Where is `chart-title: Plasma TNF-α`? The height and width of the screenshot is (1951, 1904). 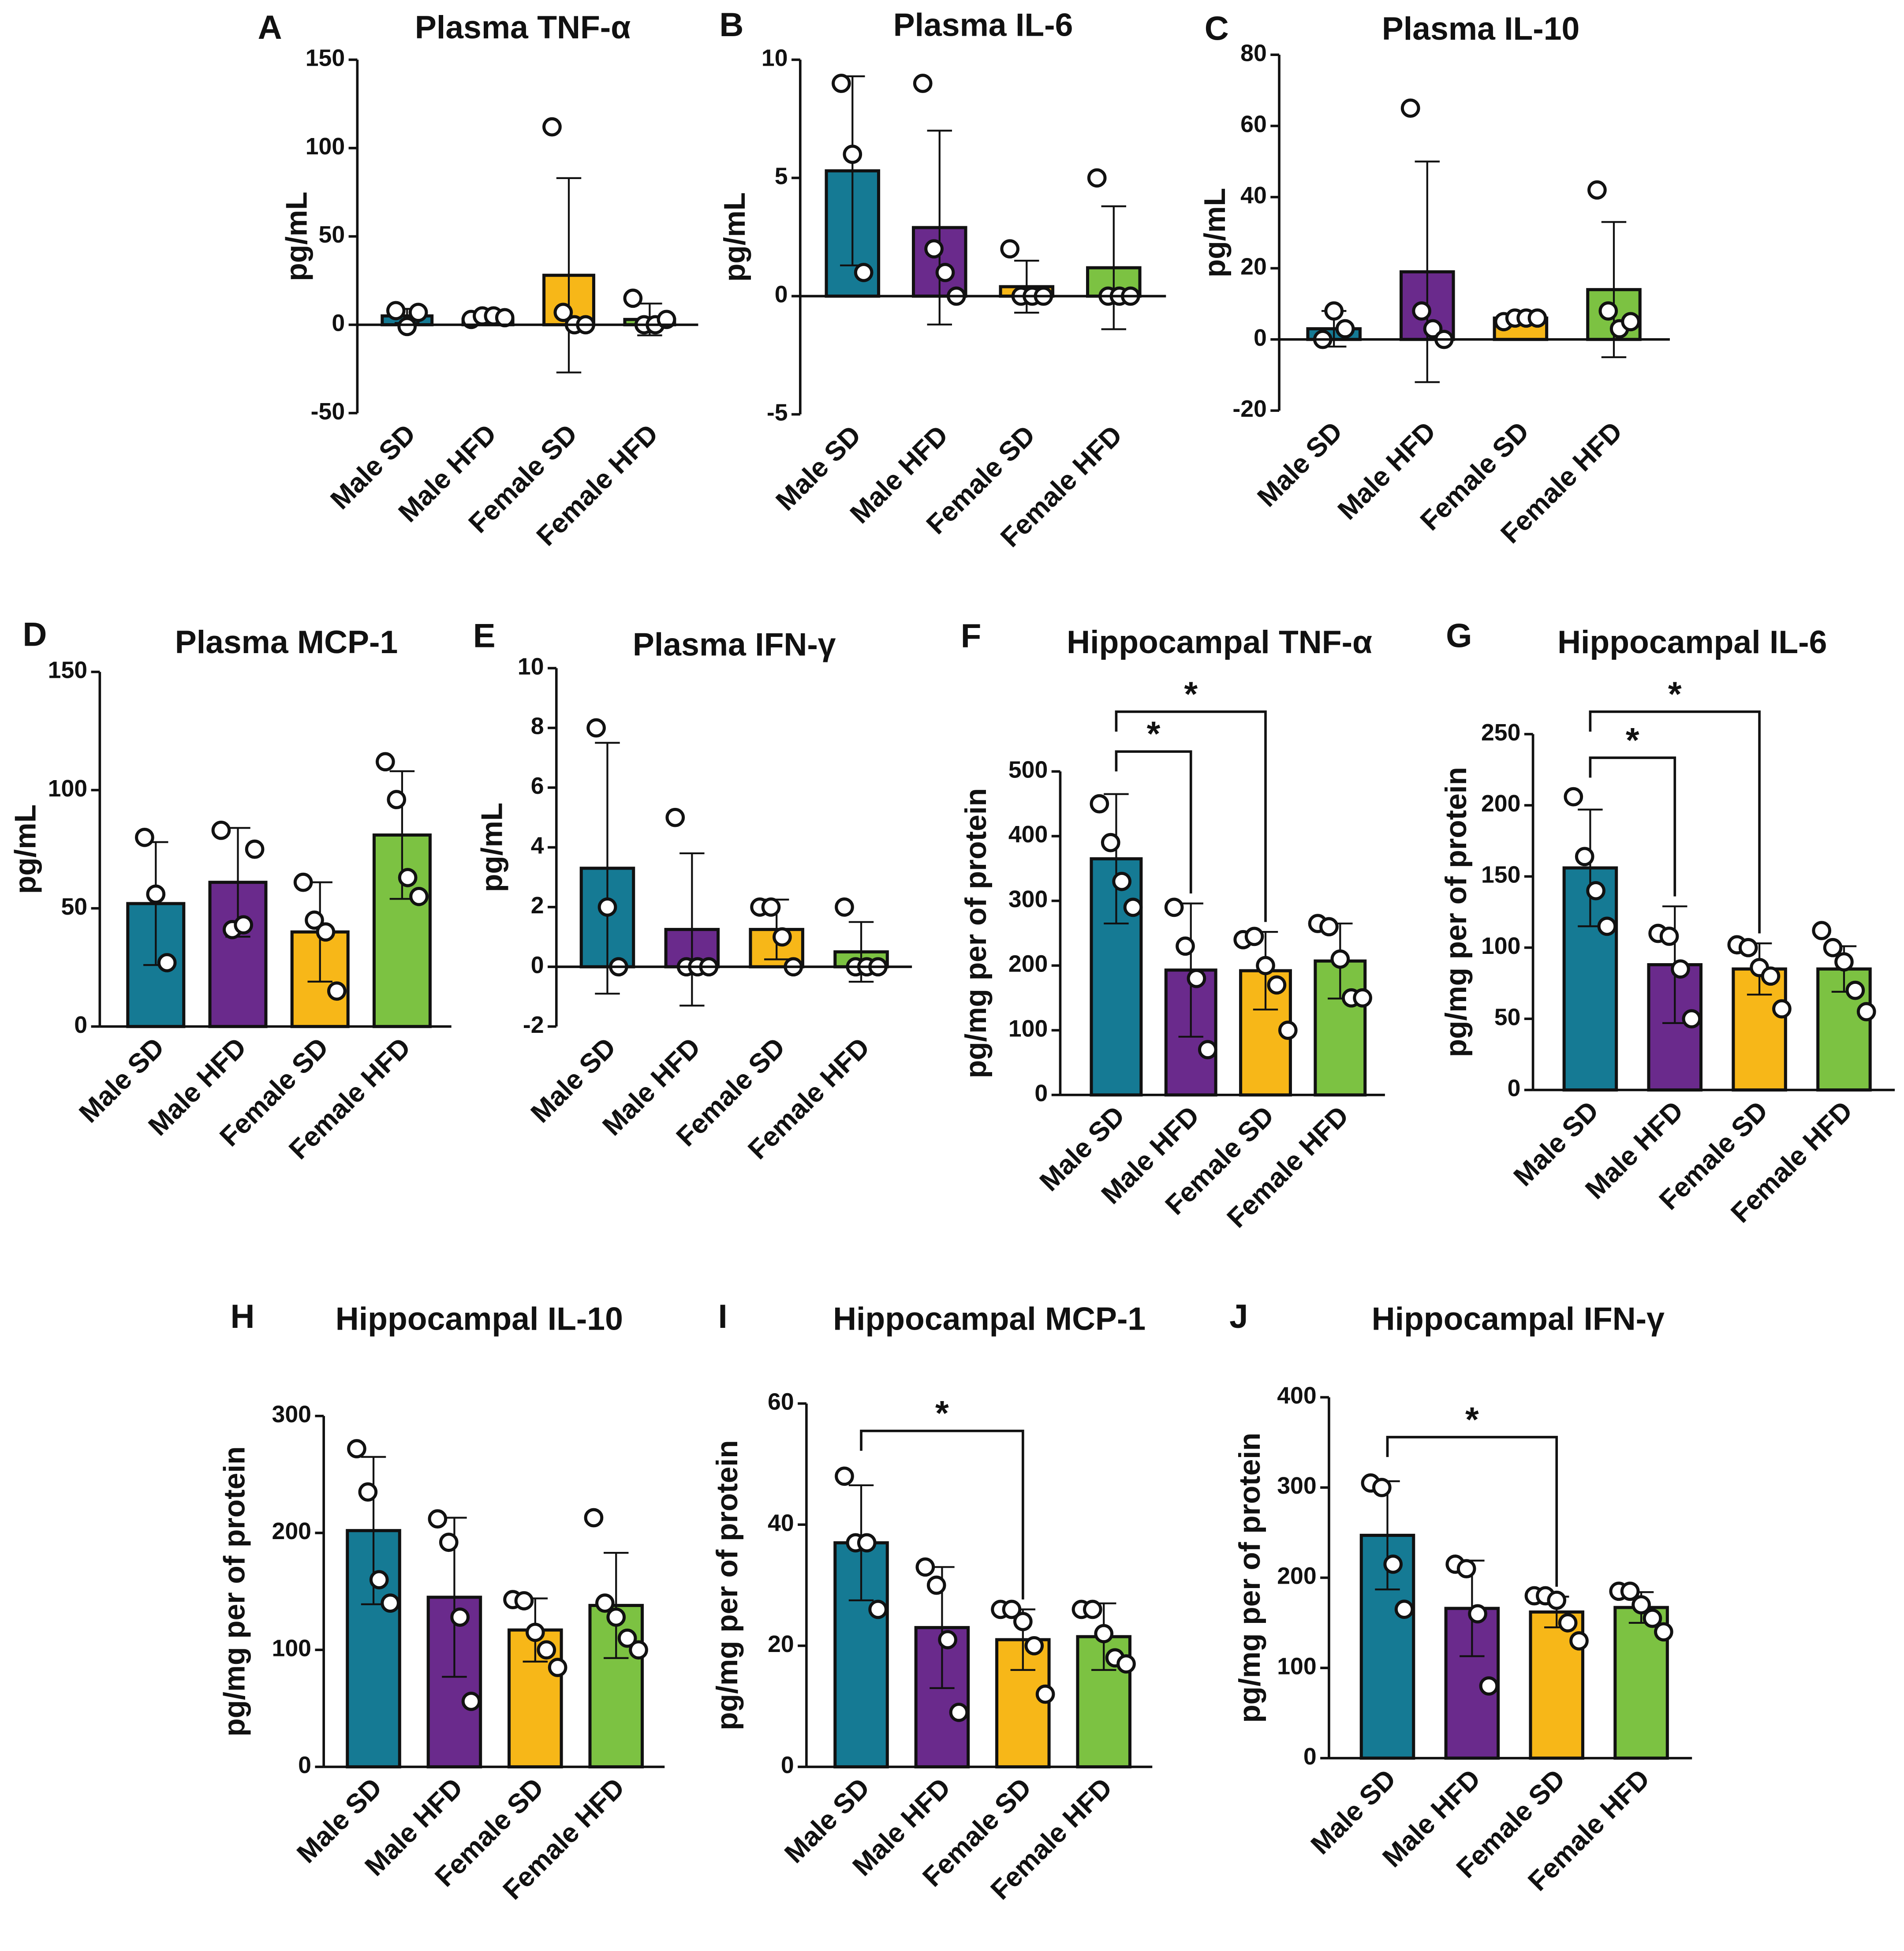 chart-title: Plasma TNF-α is located at coordinates (523, 27).